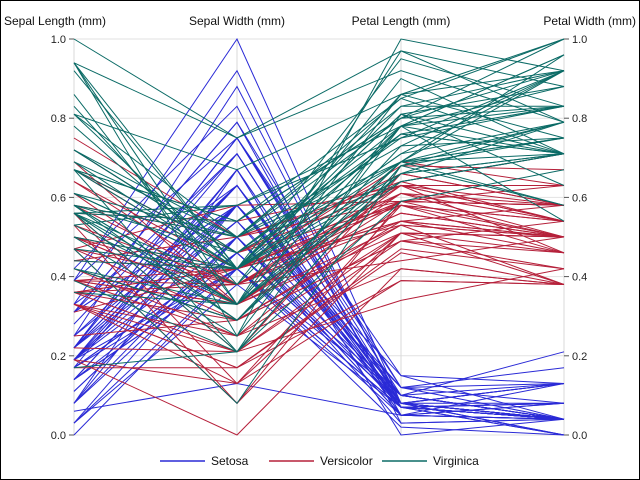  What do you see at coordinates (346, 461) in the screenshot?
I see `legend-label-versicolor: Versicolor` at bounding box center [346, 461].